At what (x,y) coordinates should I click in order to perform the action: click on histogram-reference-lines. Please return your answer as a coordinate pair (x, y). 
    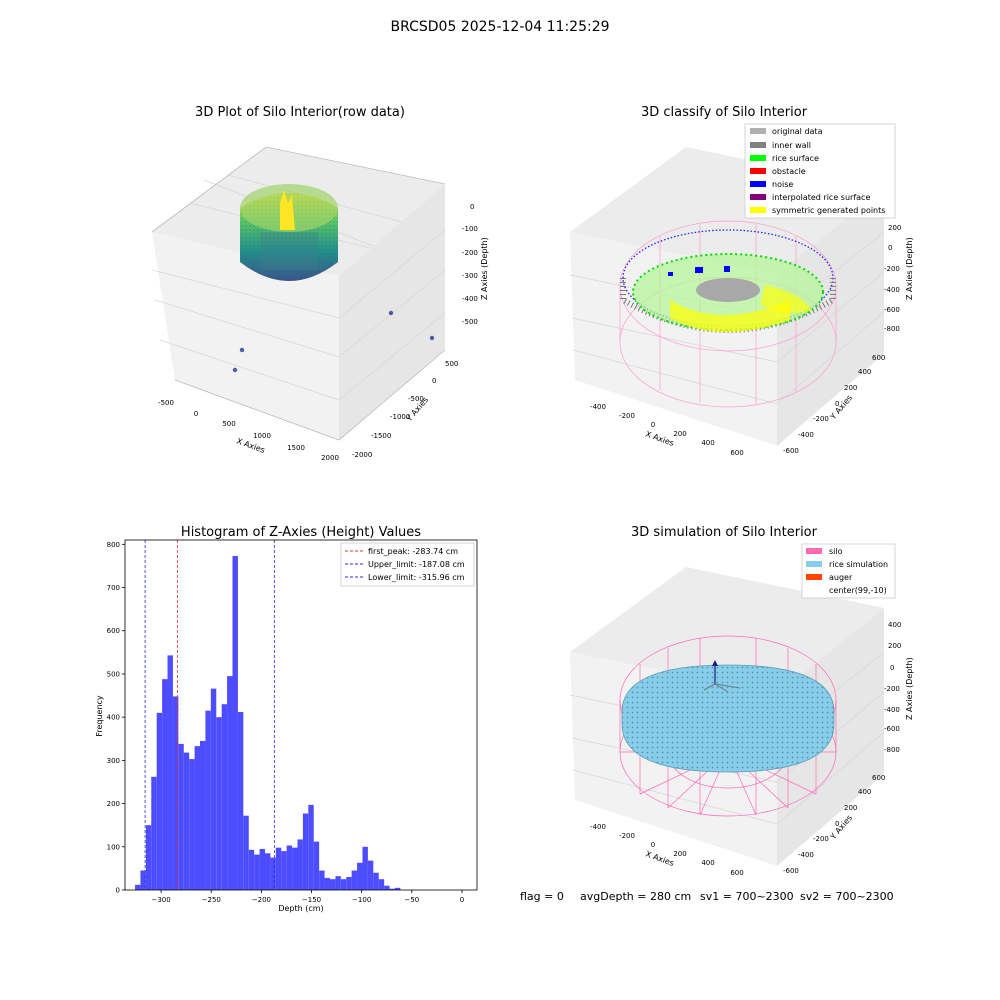
    Looking at the image, I should click on (209, 715).